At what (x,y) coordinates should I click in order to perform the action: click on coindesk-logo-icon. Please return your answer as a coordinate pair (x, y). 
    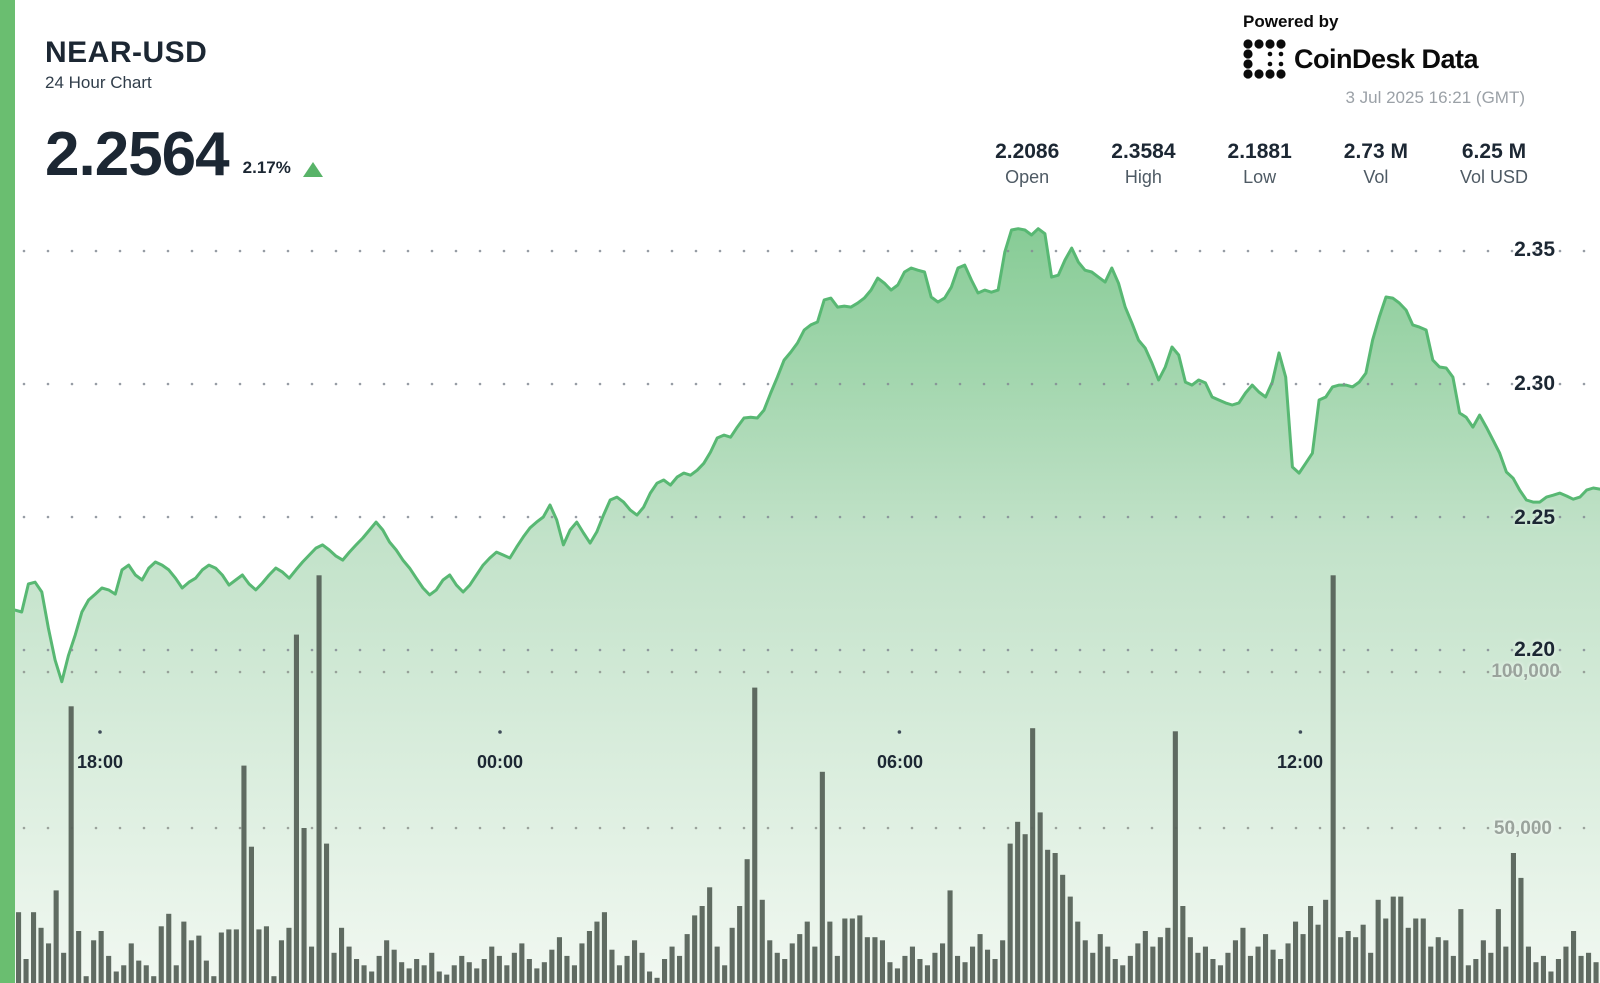
    Looking at the image, I should click on (1264, 59).